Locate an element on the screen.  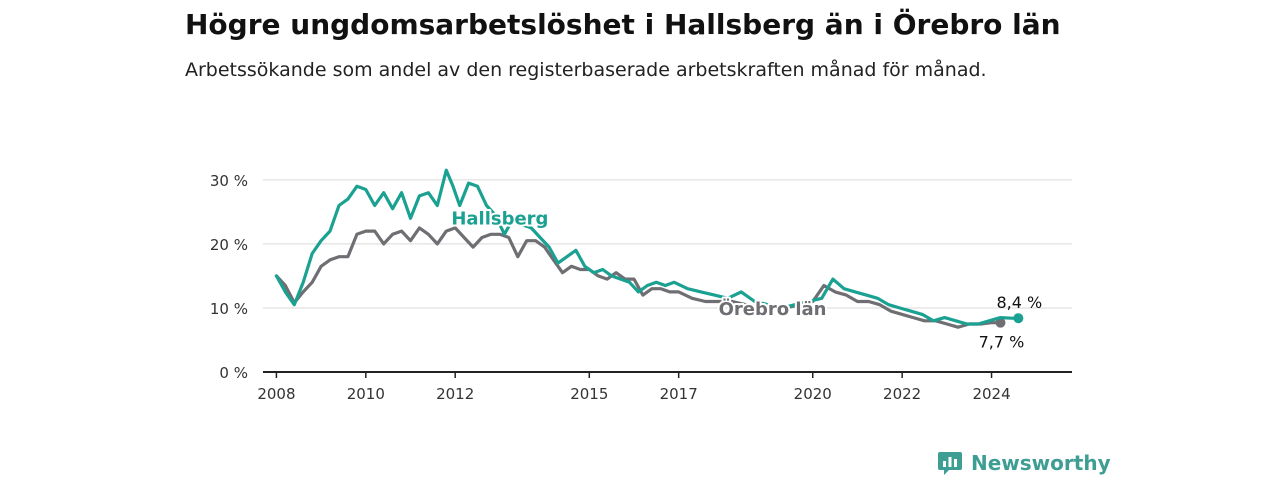
x-tick-label: 2010 is located at coordinates (366, 394).